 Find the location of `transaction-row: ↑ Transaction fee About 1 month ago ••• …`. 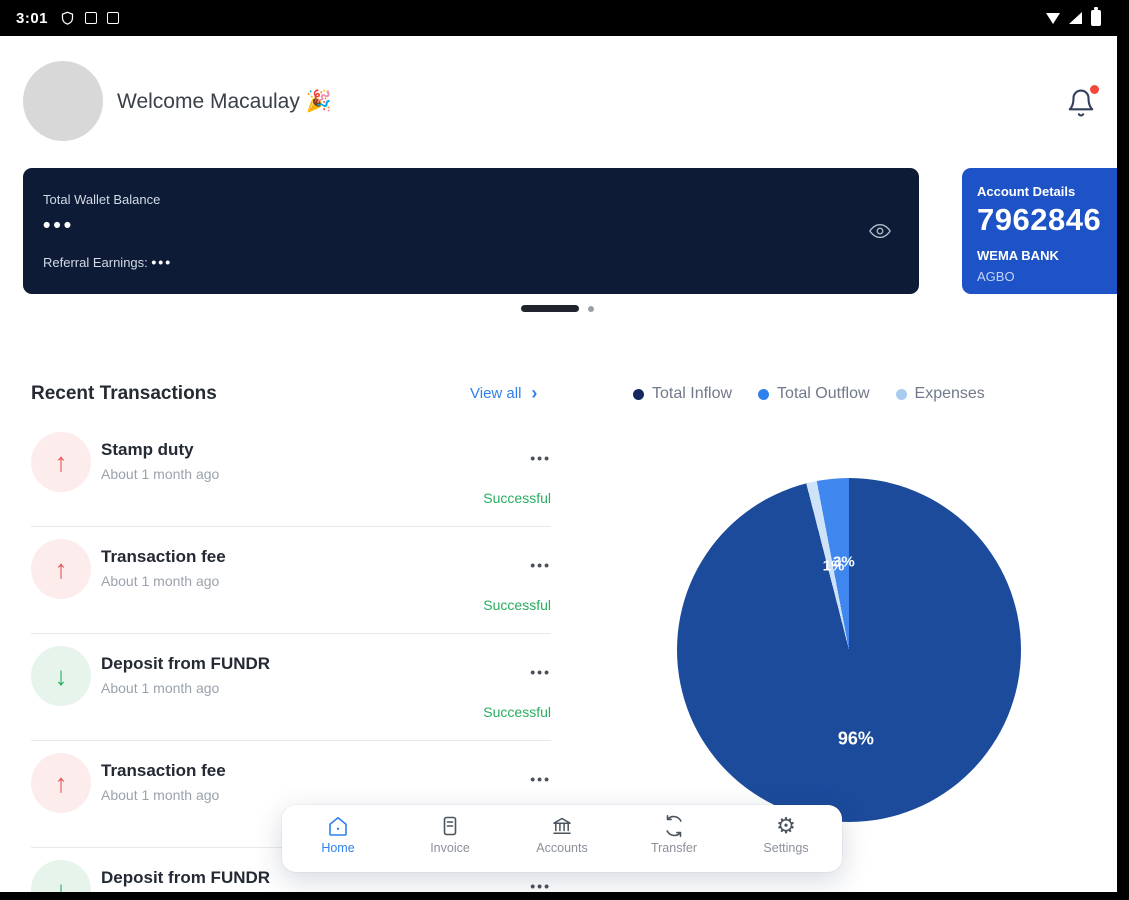

transaction-row: ↑ Transaction fee About 1 month ago ••• … is located at coordinates (291, 592).